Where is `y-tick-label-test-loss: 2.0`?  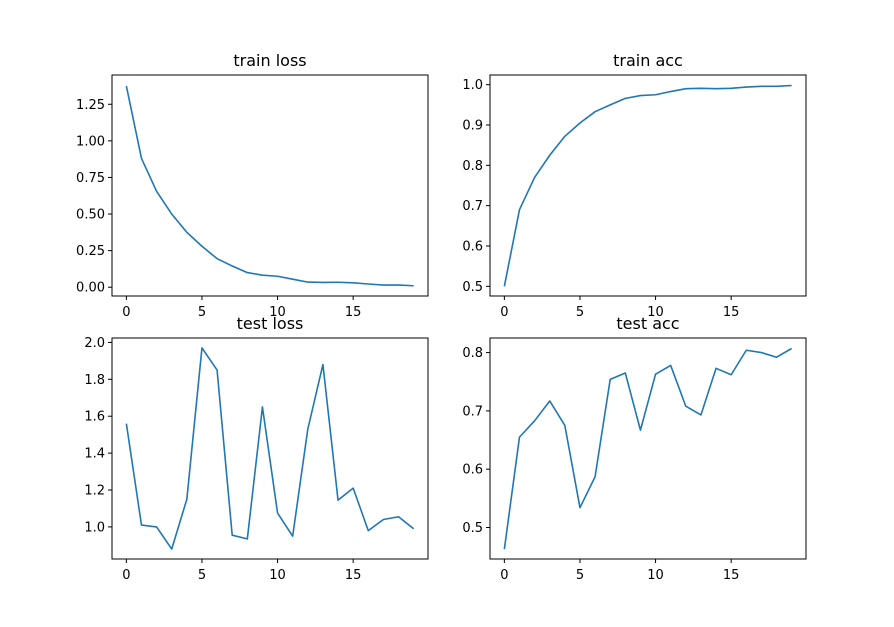 y-tick-label-test-loss: 2.0 is located at coordinates (94, 343).